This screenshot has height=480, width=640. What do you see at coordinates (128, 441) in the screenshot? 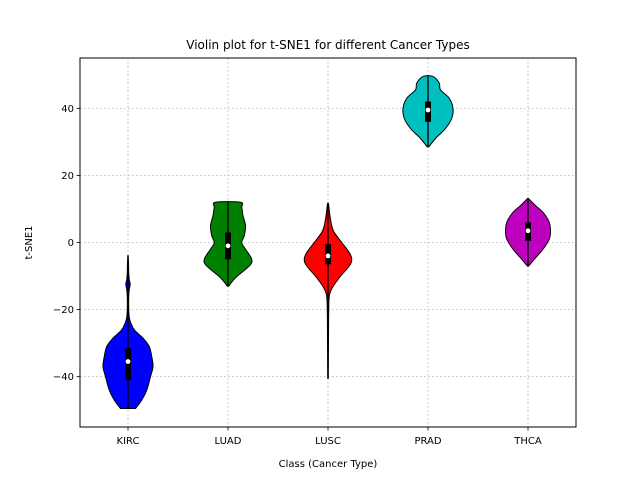
I see `x-tick-label-kirc: KIRC` at bounding box center [128, 441].